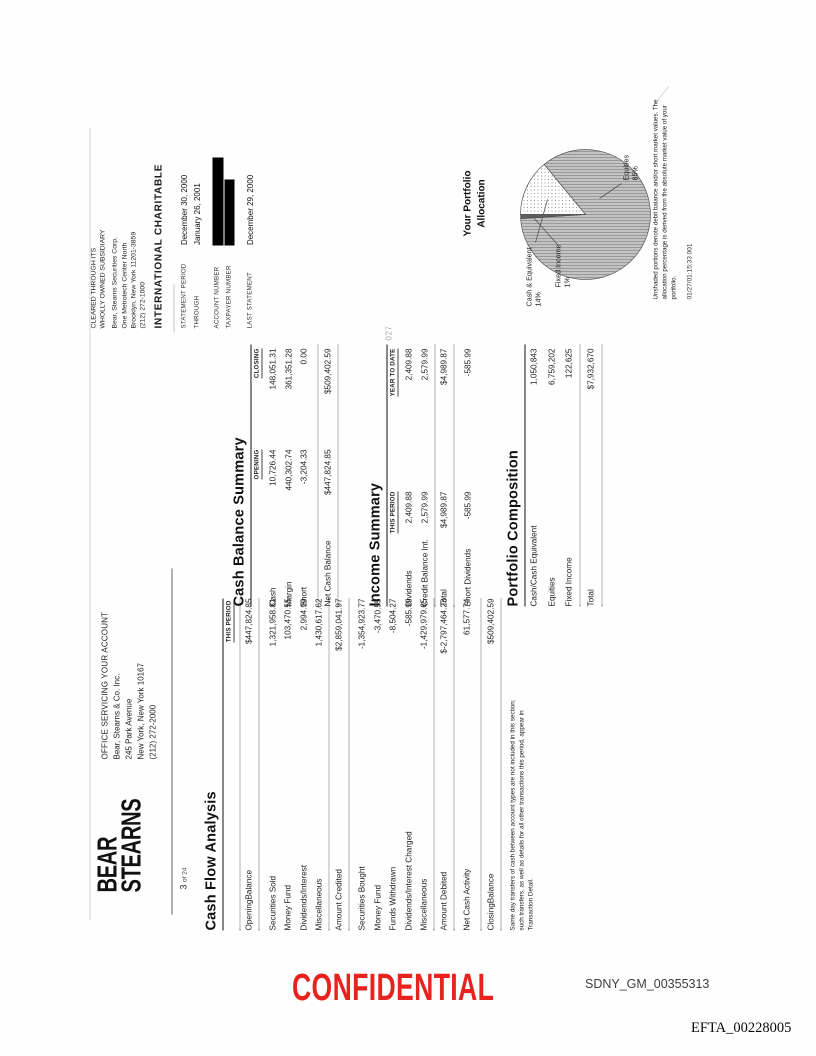 This screenshot has height=1056, width=816. What do you see at coordinates (218, 243) in the screenshot?
I see `meta-row: ACCOUNT NUMBER` at bounding box center [218, 243].